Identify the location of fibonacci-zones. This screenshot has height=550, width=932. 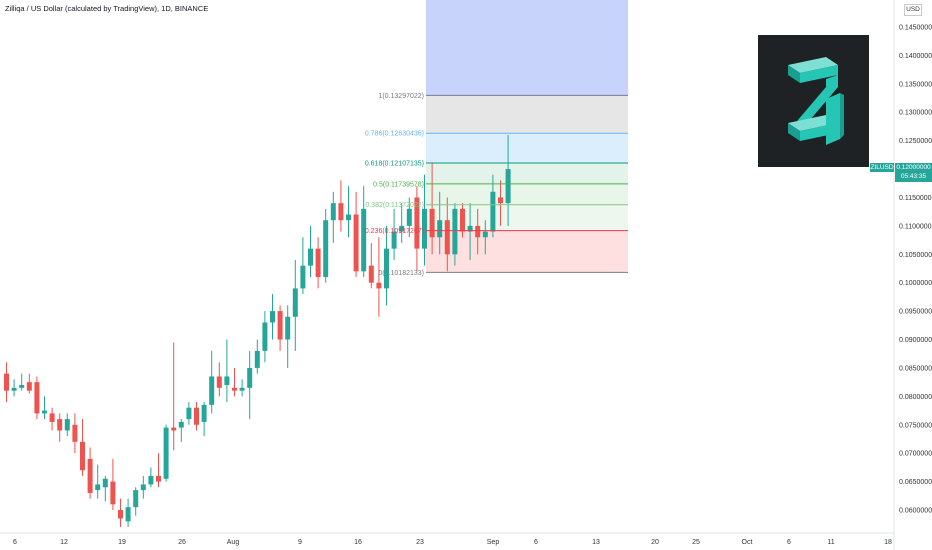
(527, 136).